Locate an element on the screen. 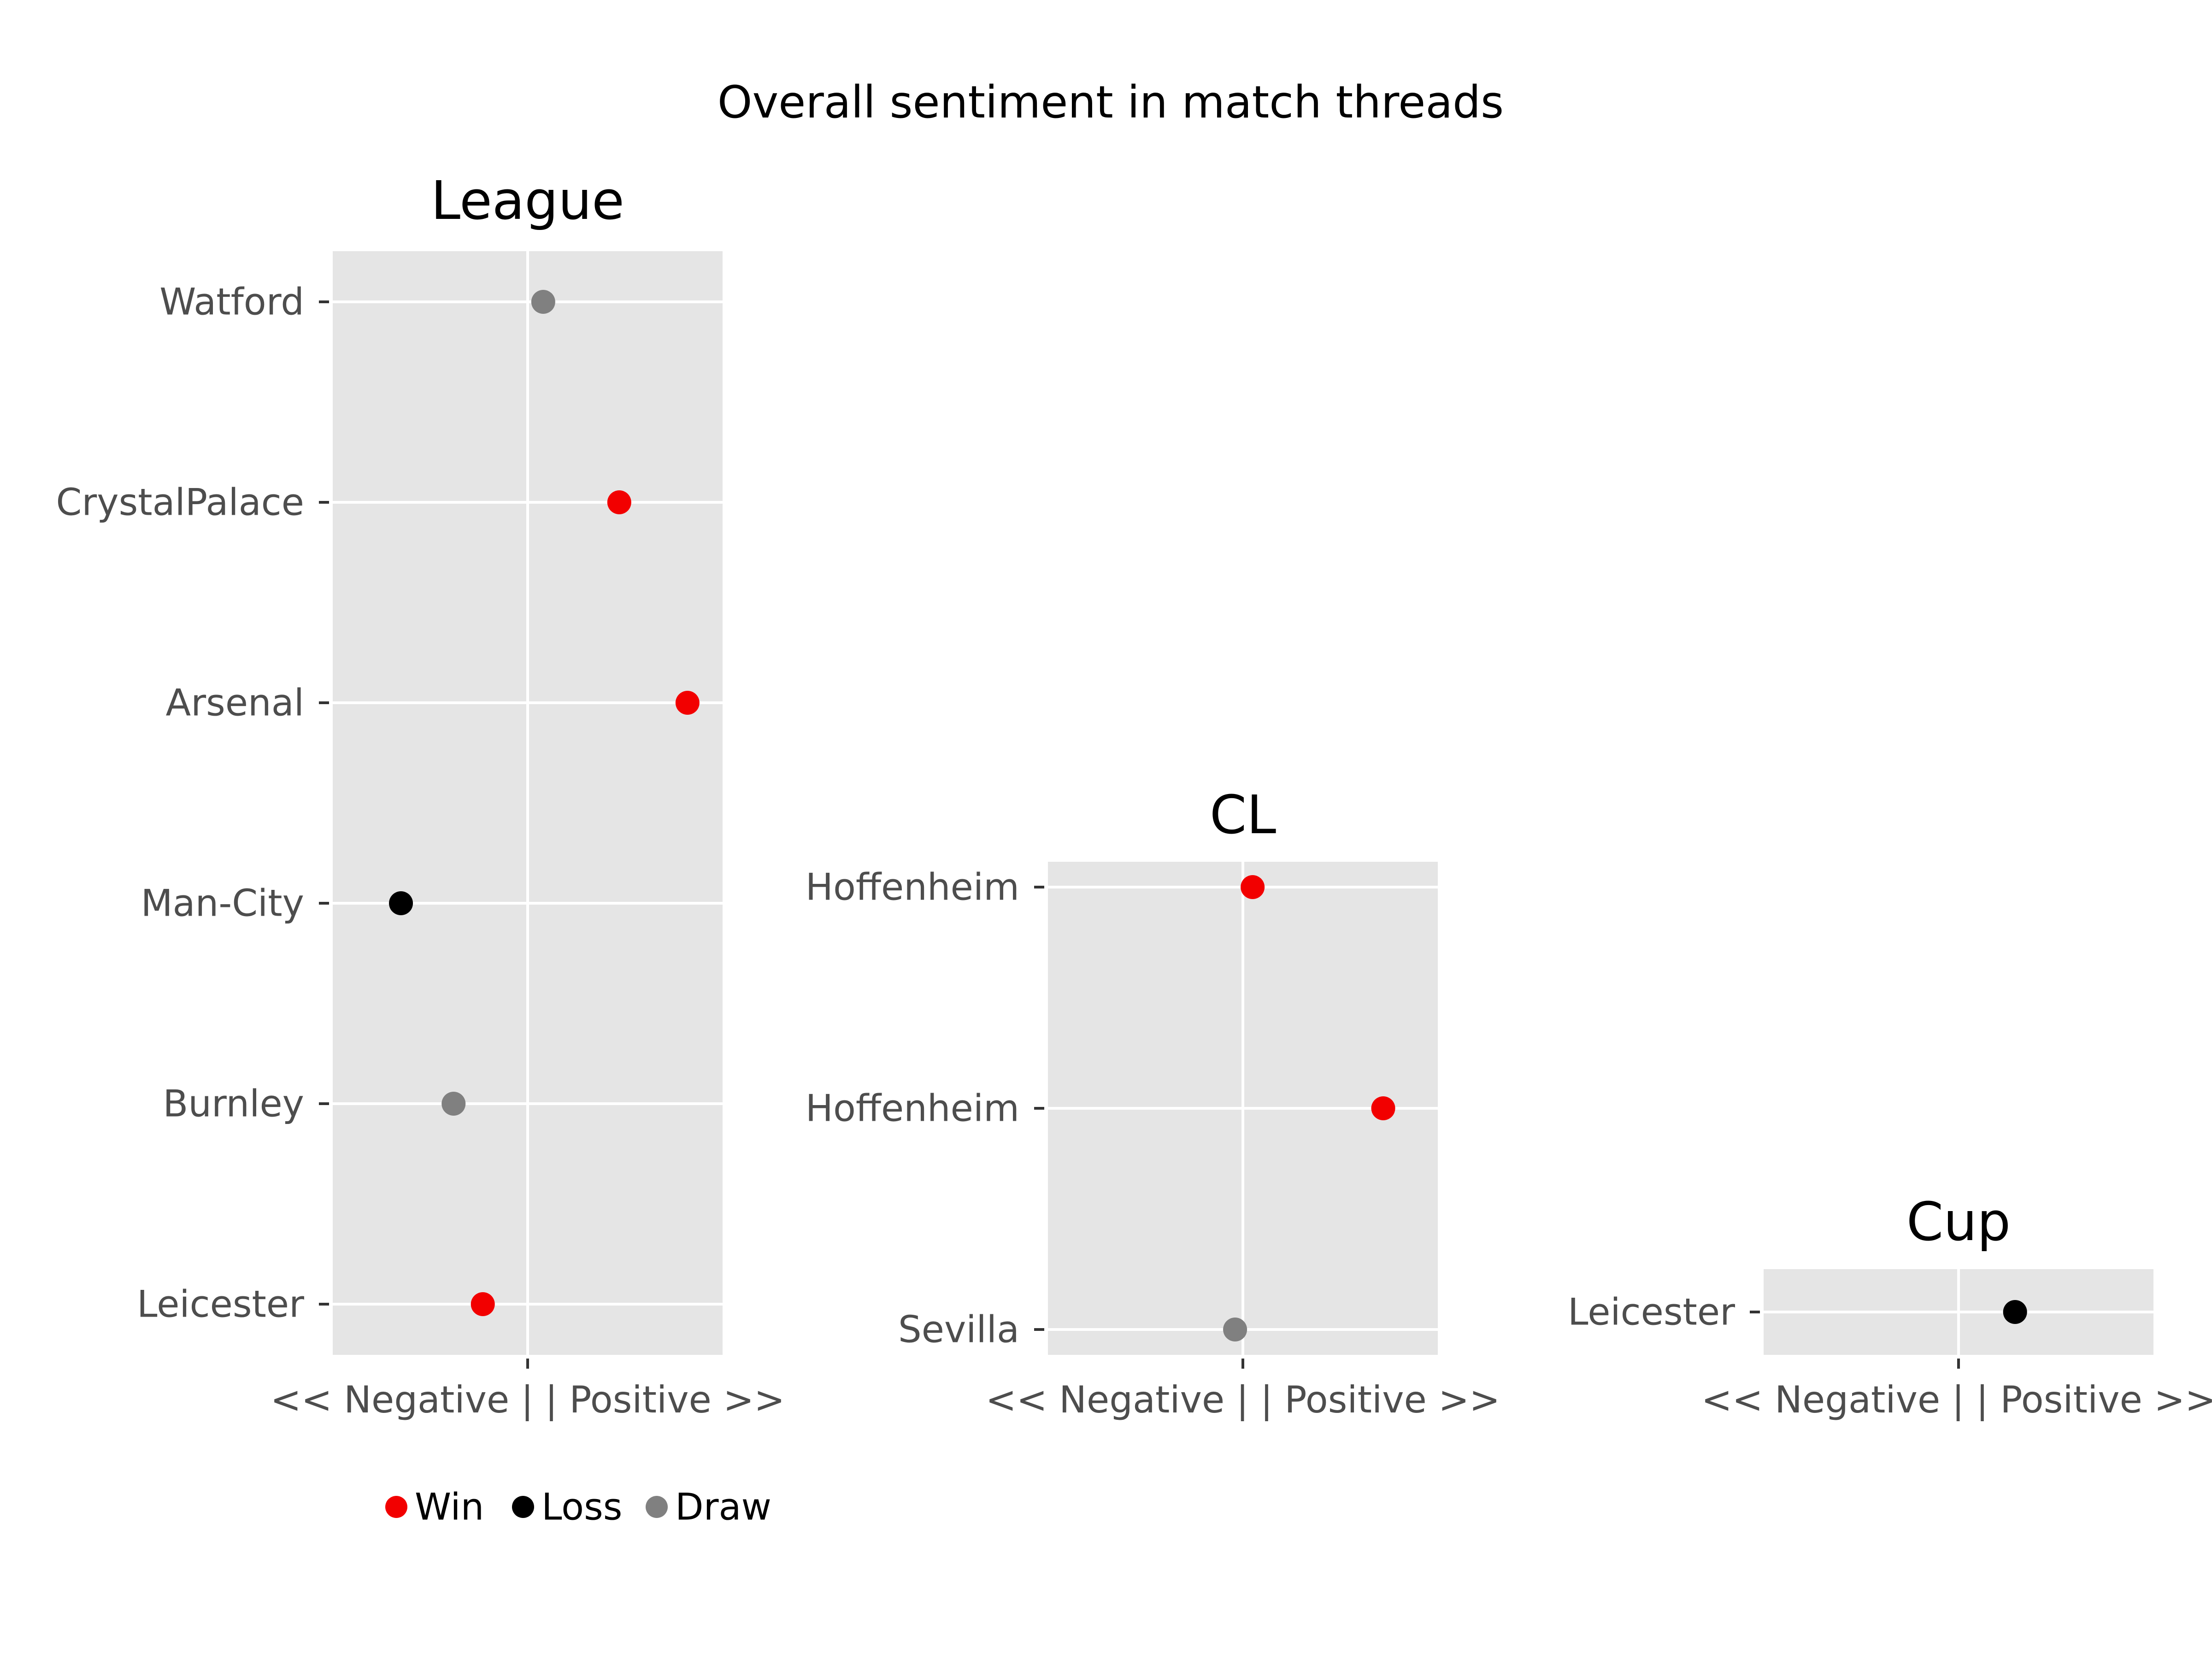  legend-entry-win: Win is located at coordinates (434, 1507).